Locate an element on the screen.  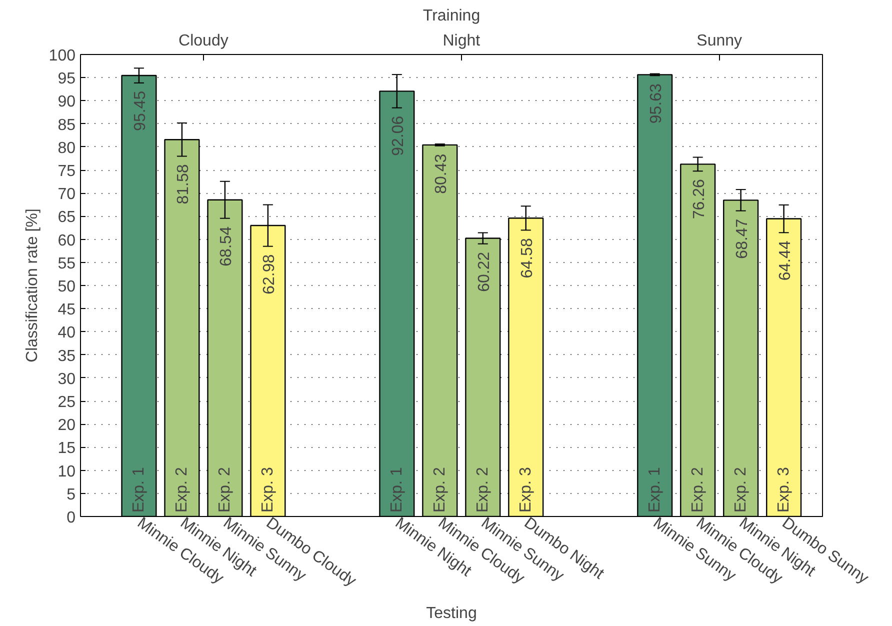
data-label: 92.06 is located at coordinates (398, 136).